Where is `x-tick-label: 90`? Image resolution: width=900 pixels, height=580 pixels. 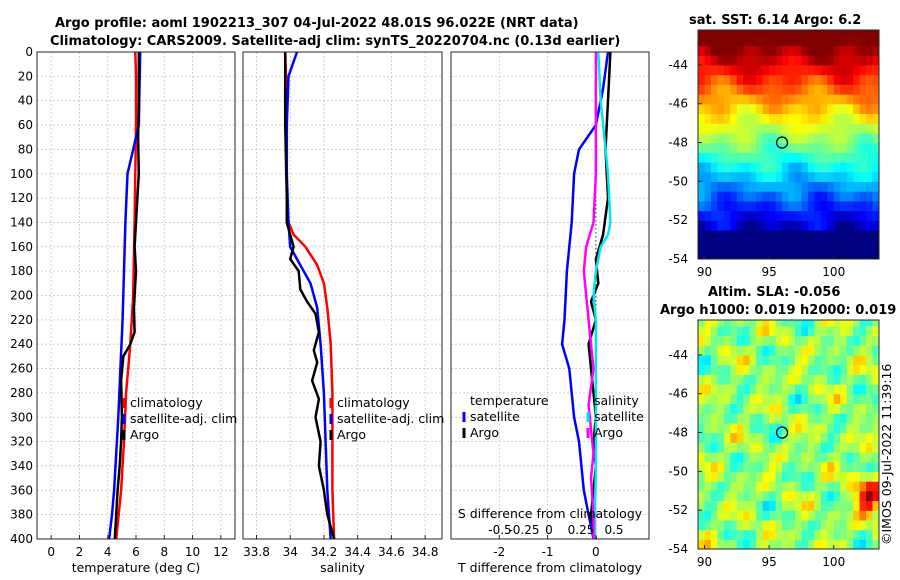 x-tick-label: 90 is located at coordinates (704, 272).